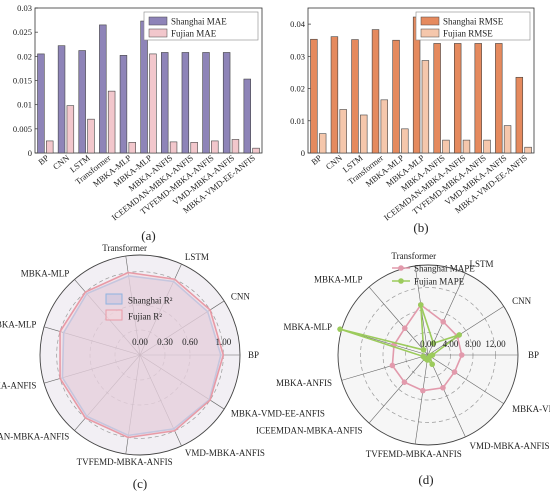 Image resolution: width=550 pixels, height=496 pixels. Describe the element at coordinates (61, 162) in the screenshot. I see `x-tick-label: CNN` at that location.